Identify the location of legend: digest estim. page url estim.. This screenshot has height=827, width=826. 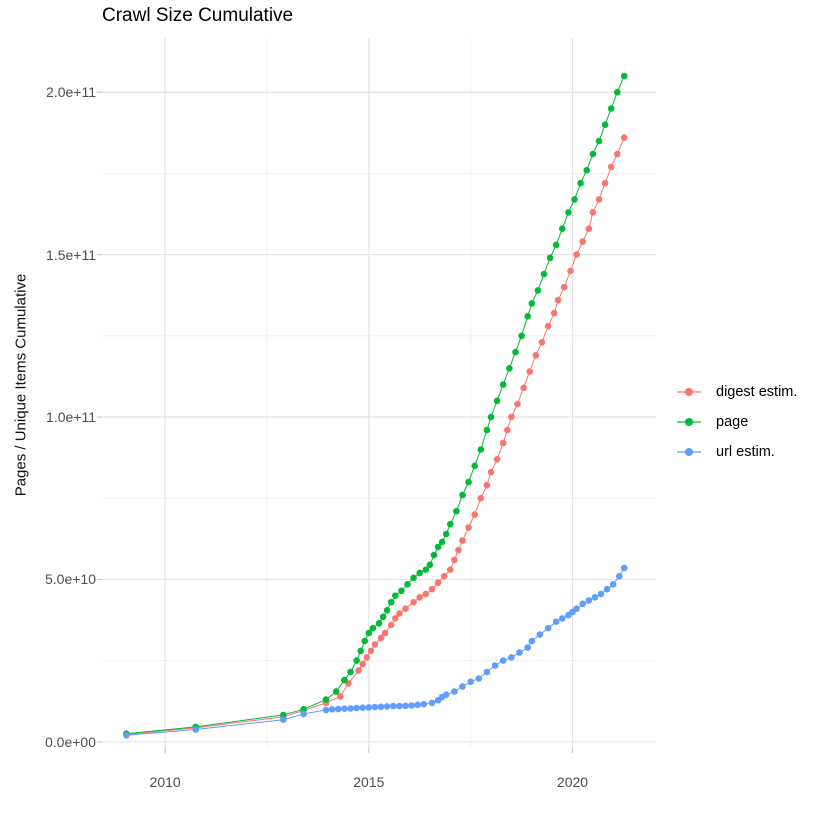
(736, 422).